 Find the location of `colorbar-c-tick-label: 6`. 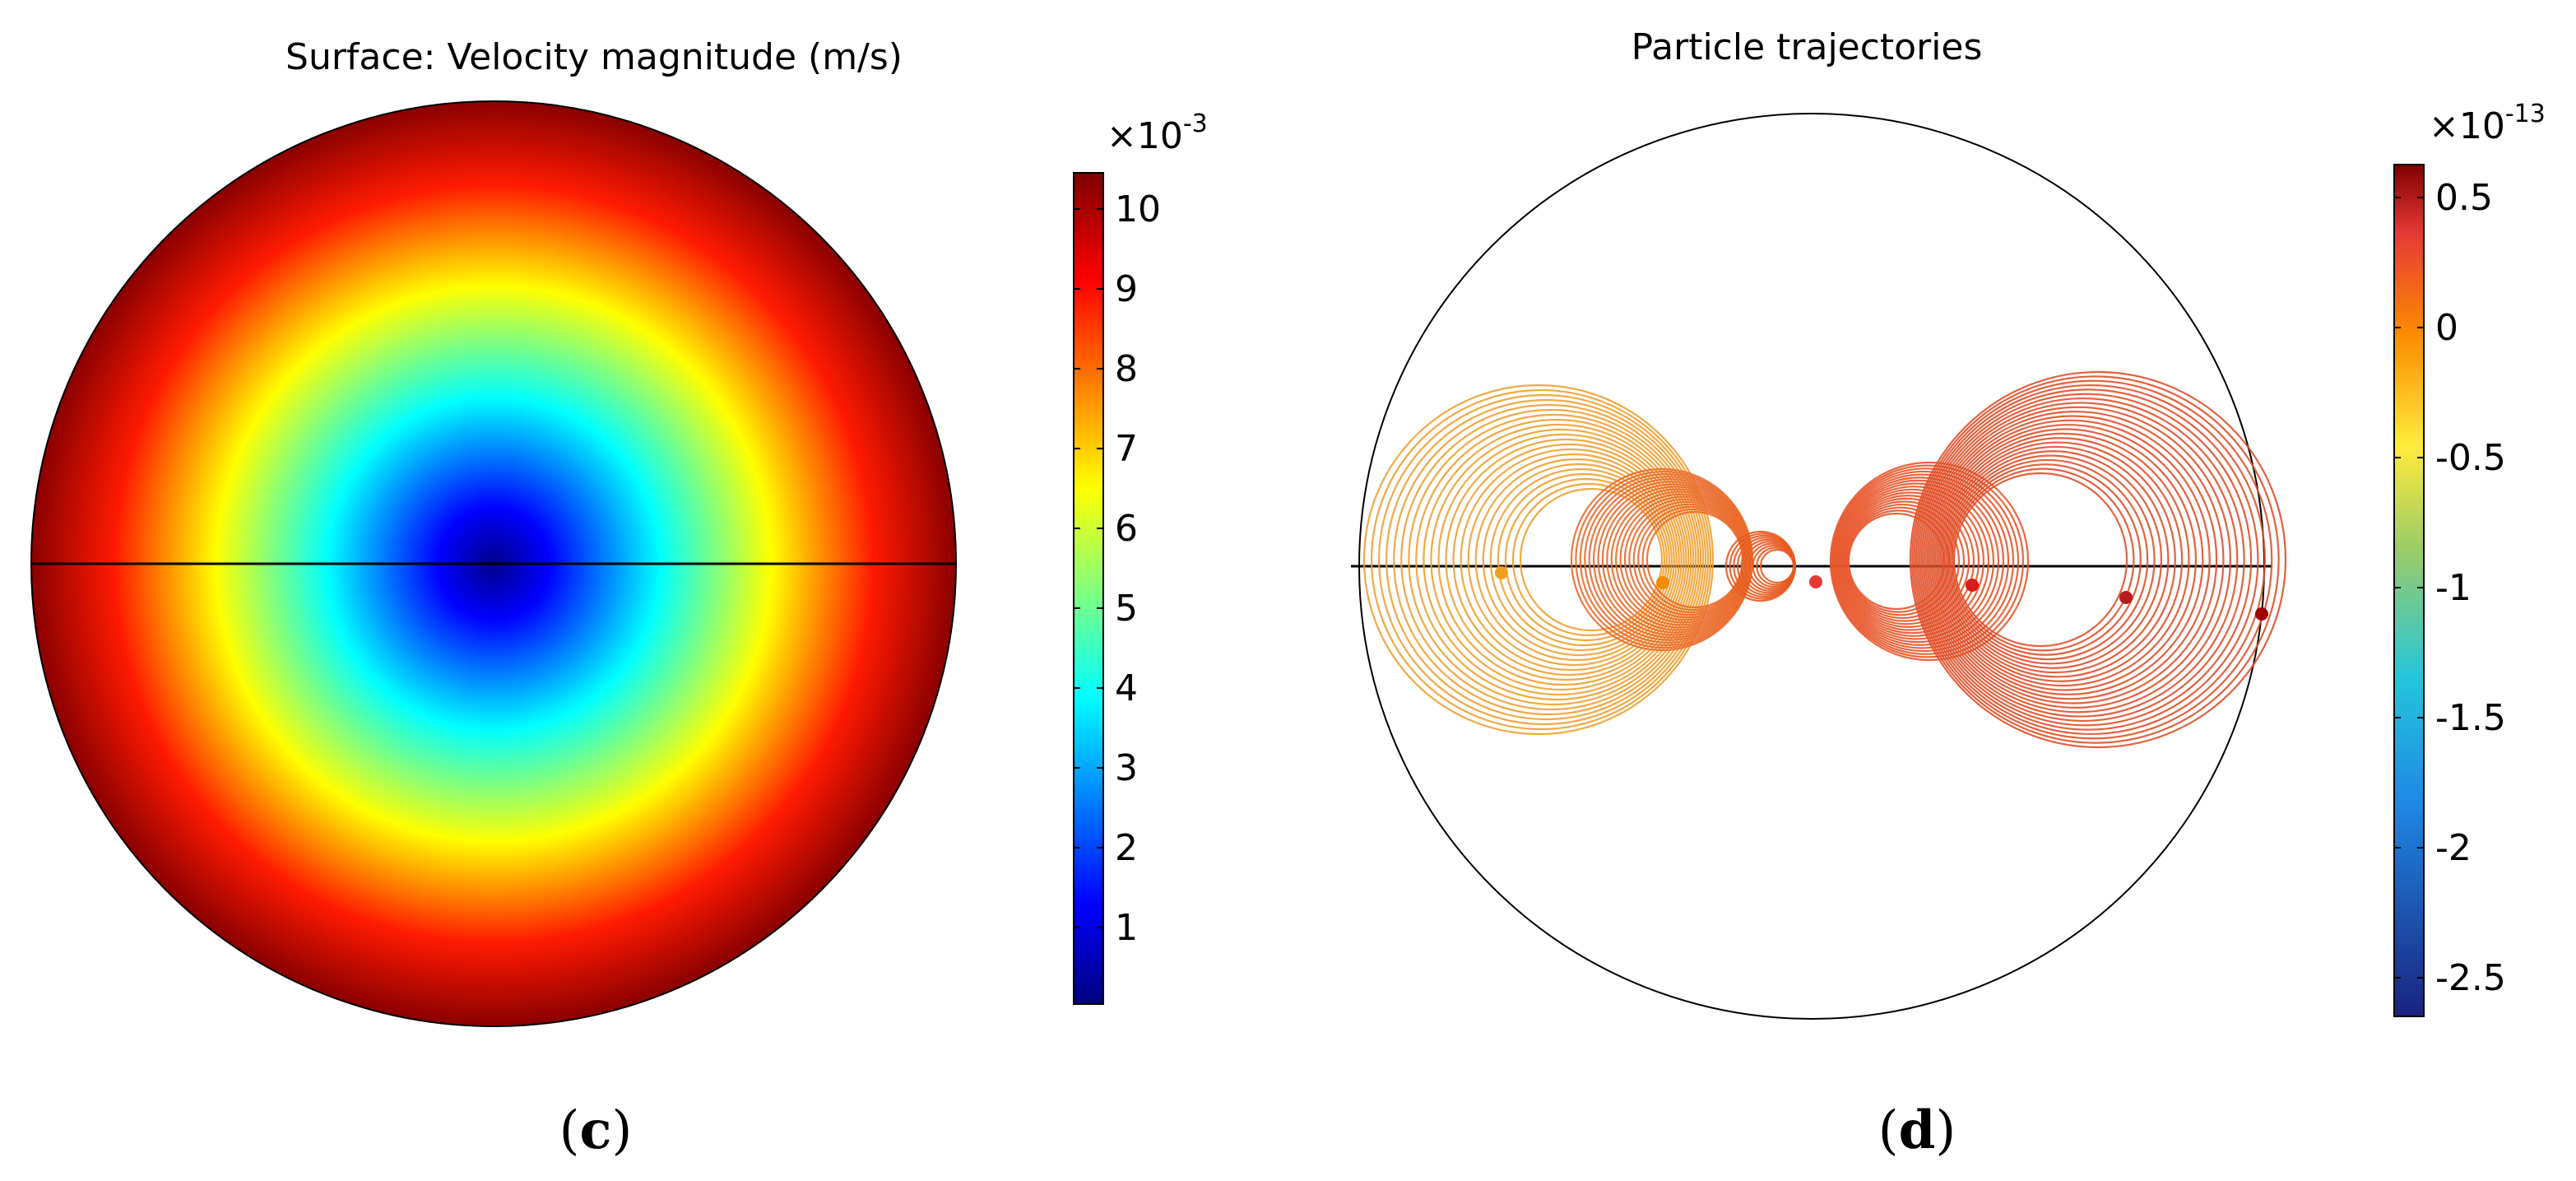

colorbar-c-tick-label: 6 is located at coordinates (1126, 529).